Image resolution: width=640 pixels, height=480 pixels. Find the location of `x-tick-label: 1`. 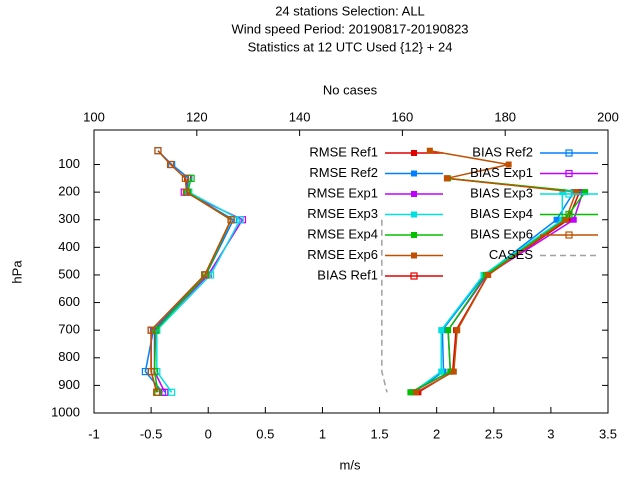

x-tick-label: 1 is located at coordinates (322, 433).